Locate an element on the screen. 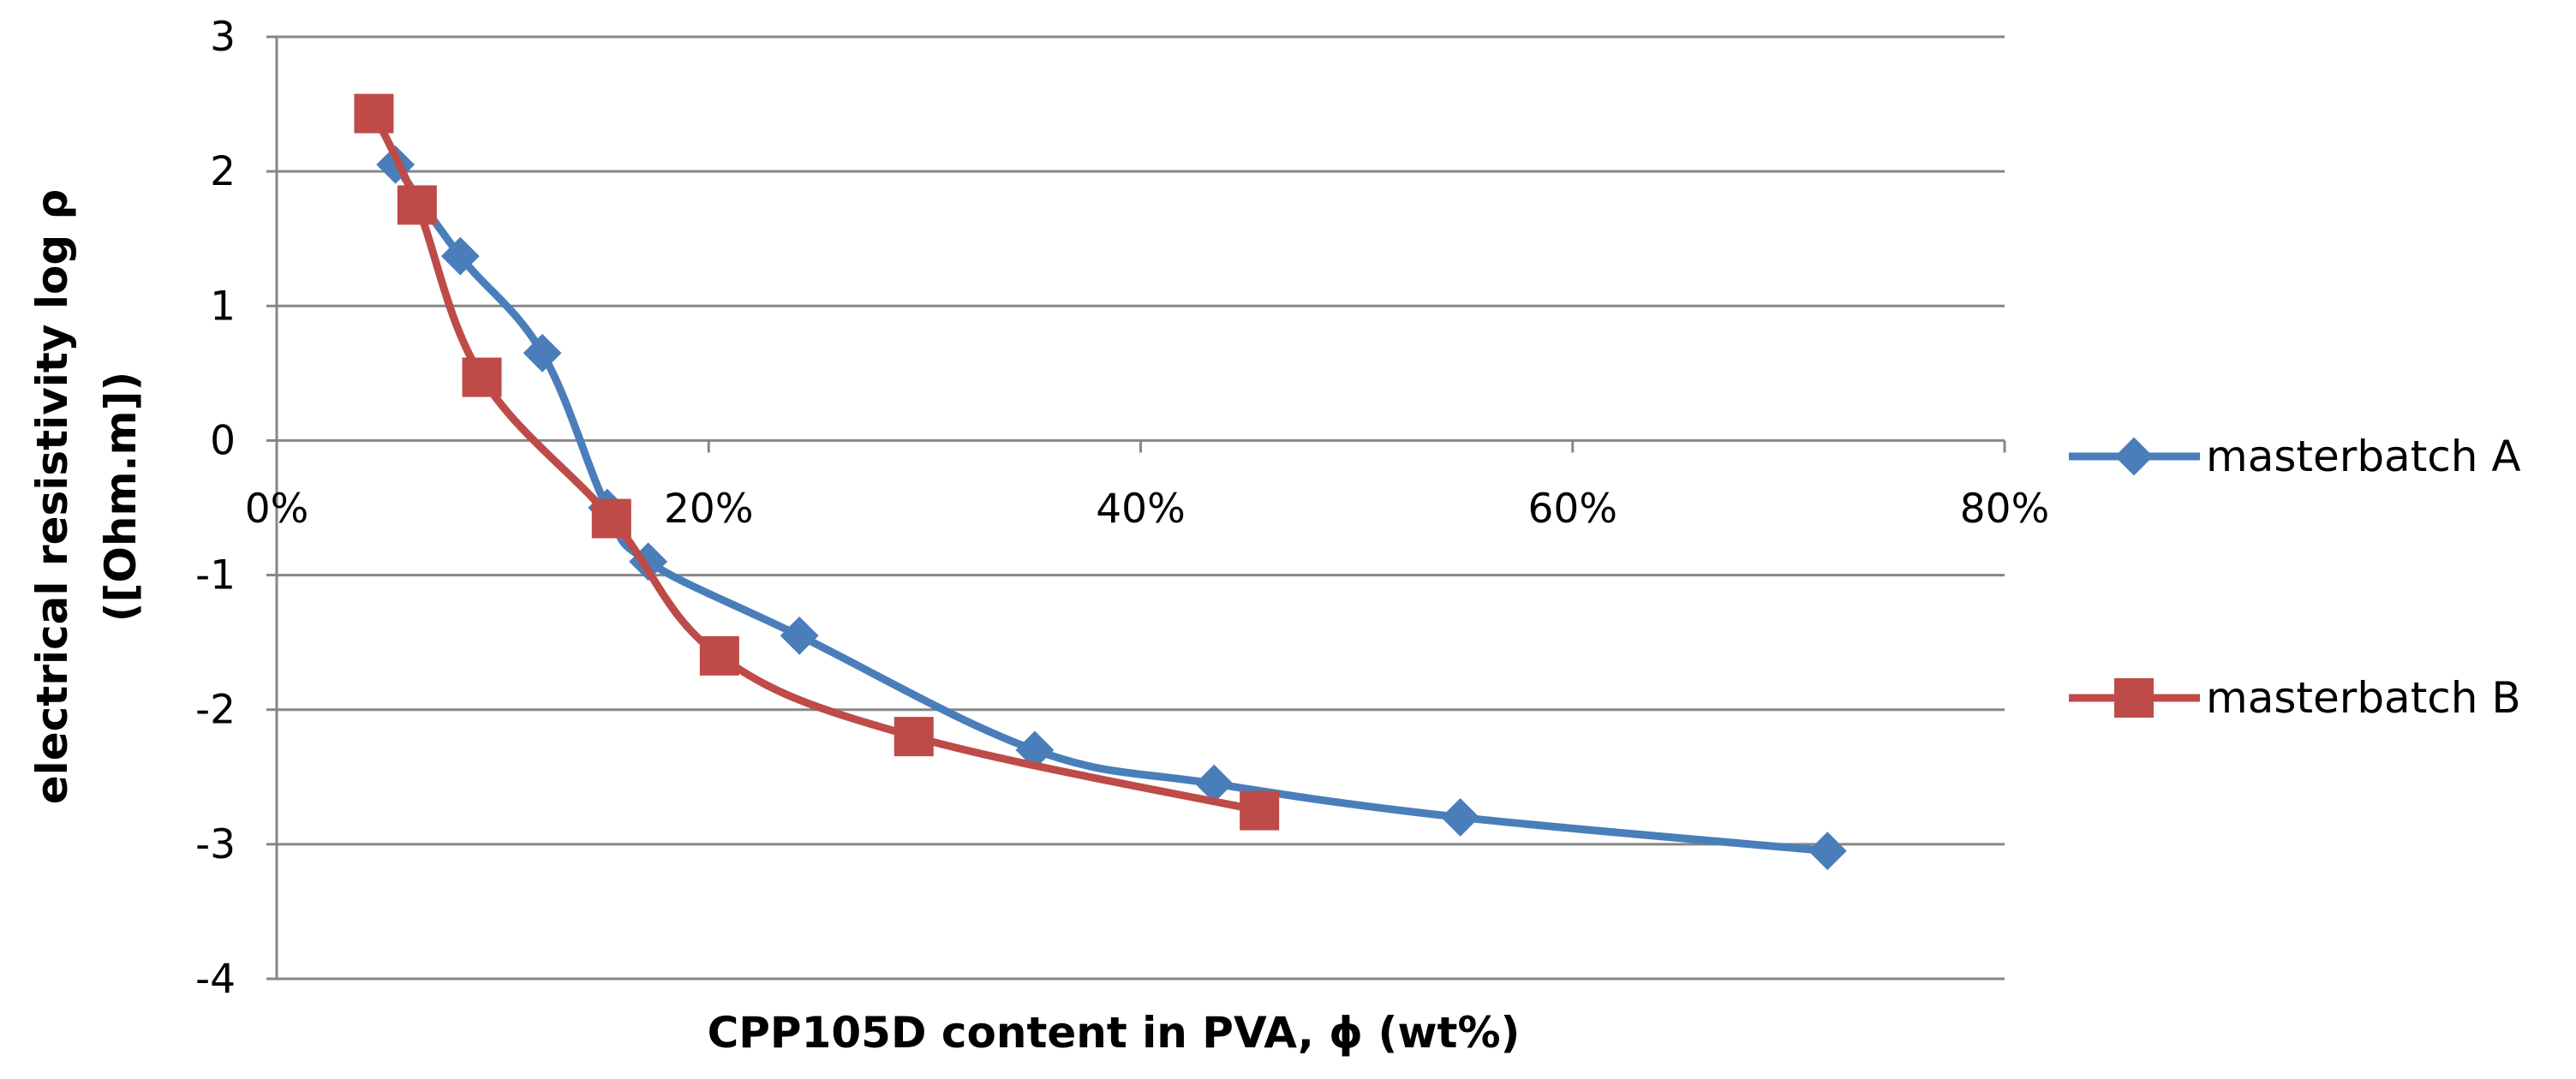  y-axis-title-line1: electrical resistivity log ρ is located at coordinates (52, 497).